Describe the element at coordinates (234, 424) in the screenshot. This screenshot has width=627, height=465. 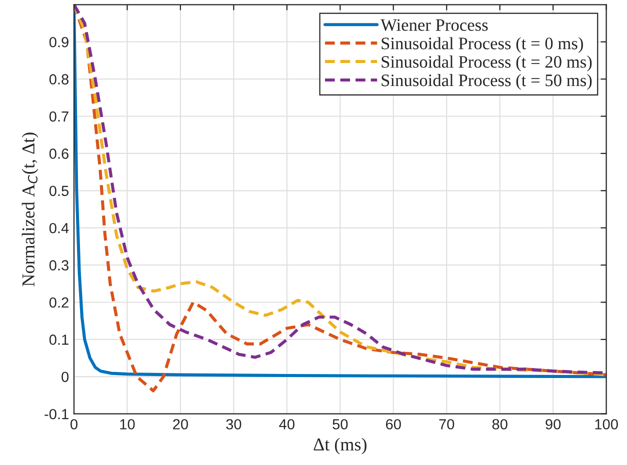
I see `x-tick-label: 30` at that location.